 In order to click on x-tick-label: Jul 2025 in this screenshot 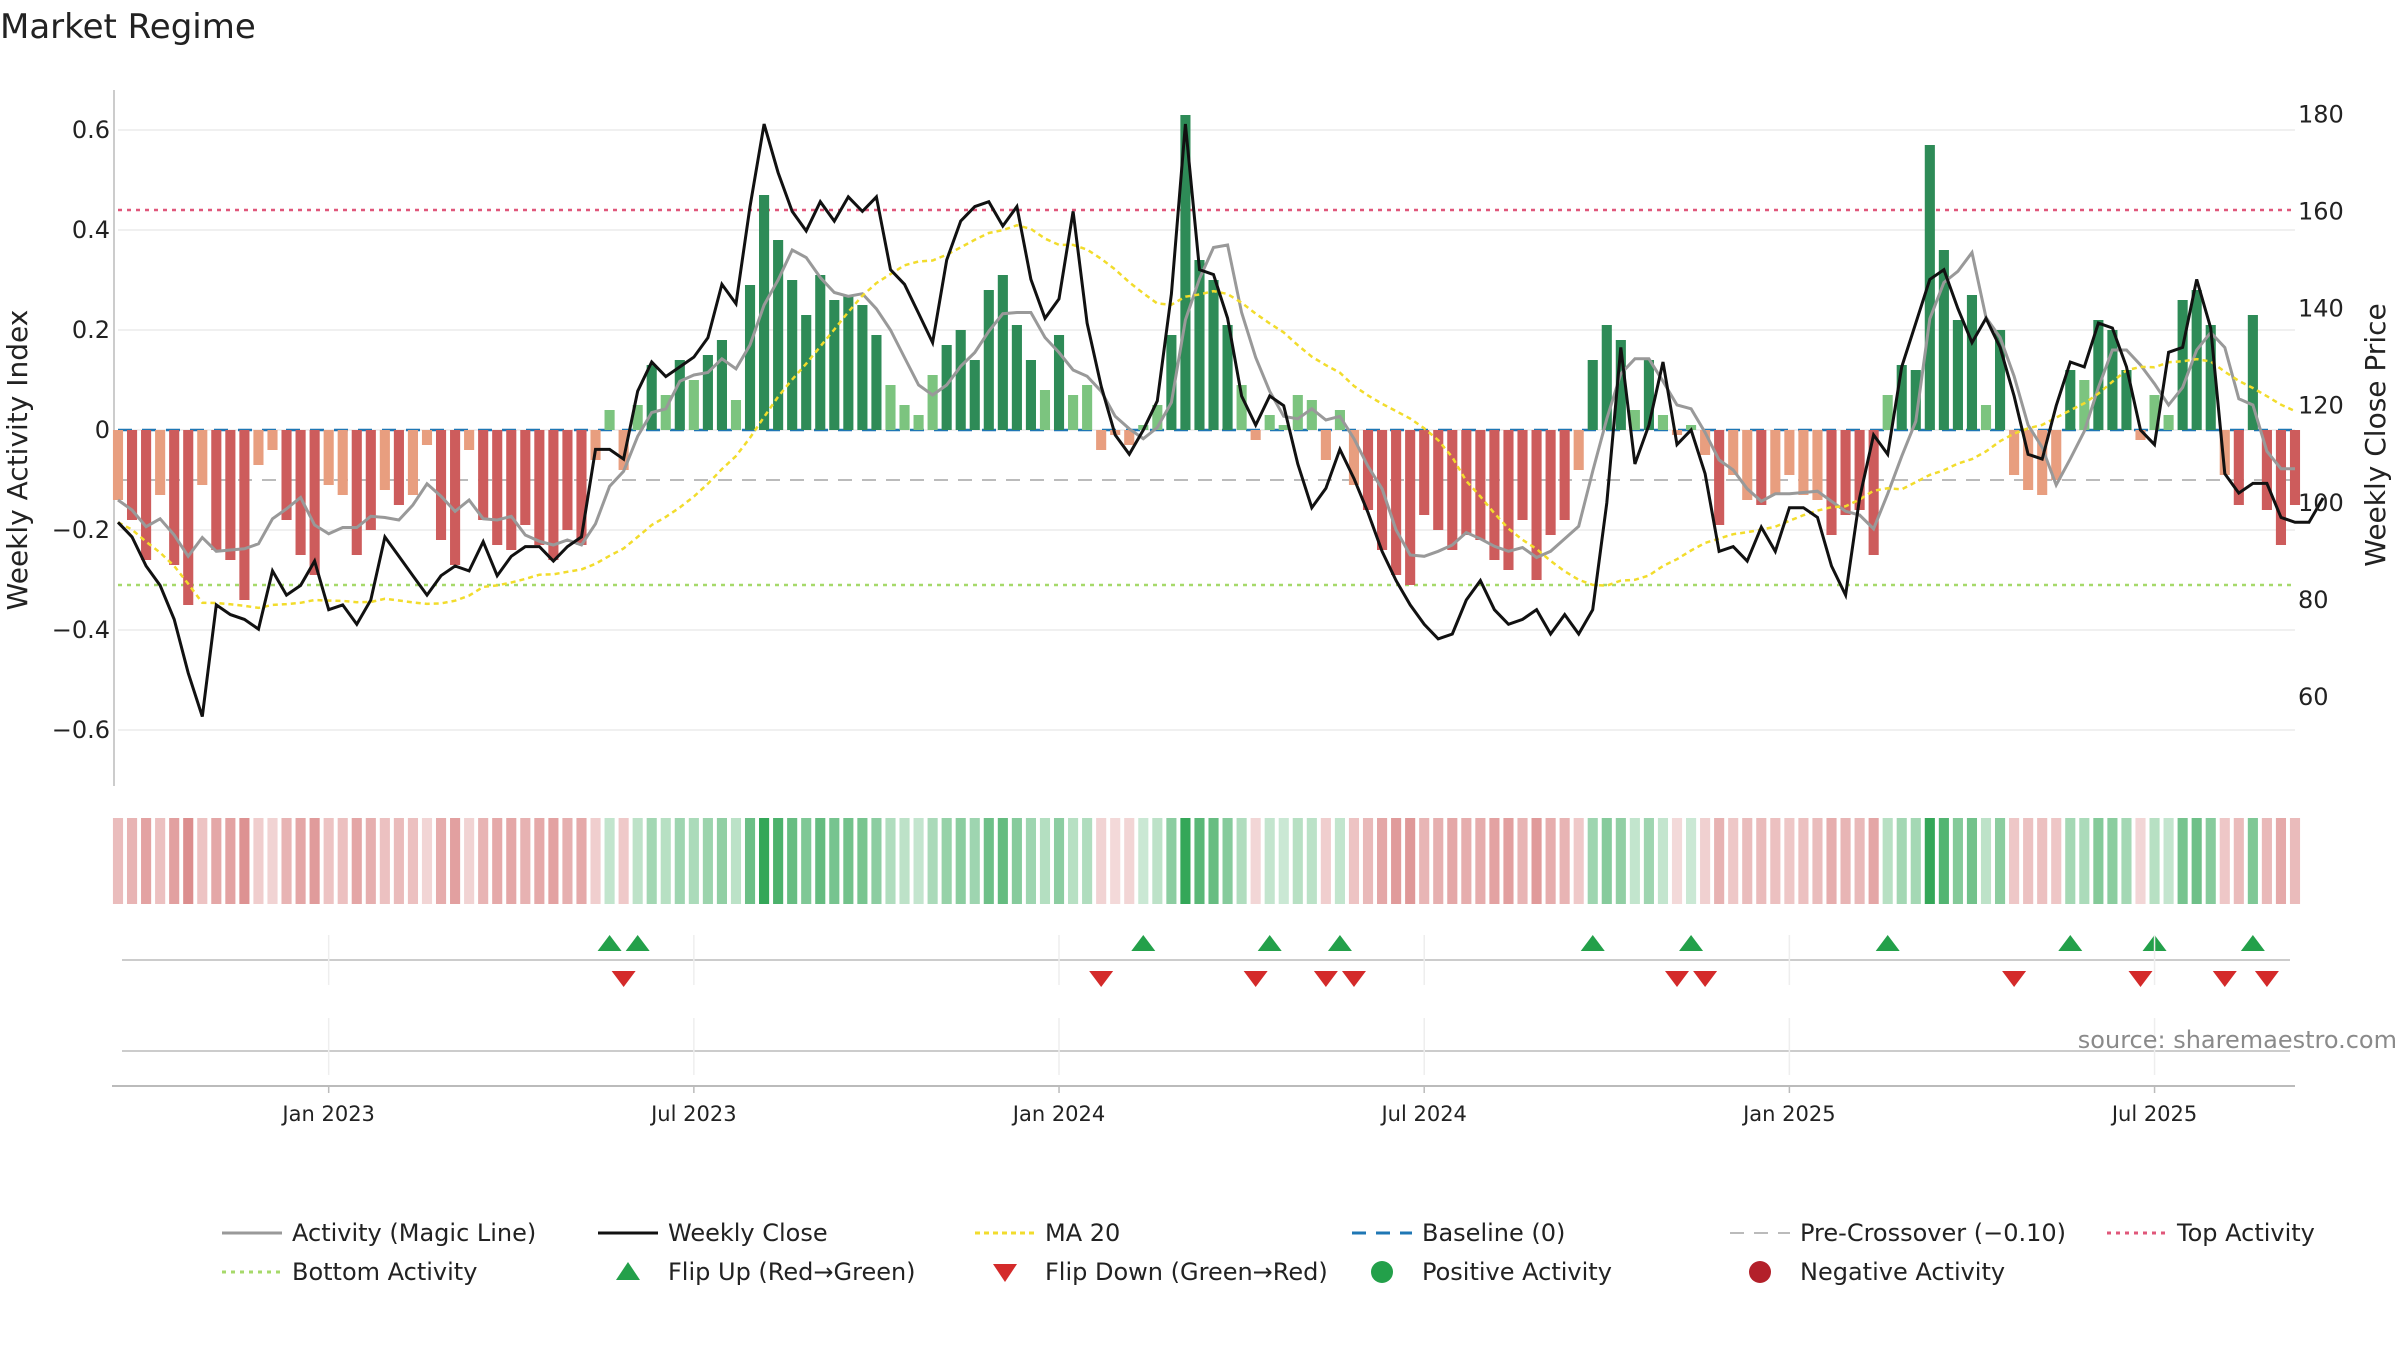, I will do `click(2153, 1114)`.